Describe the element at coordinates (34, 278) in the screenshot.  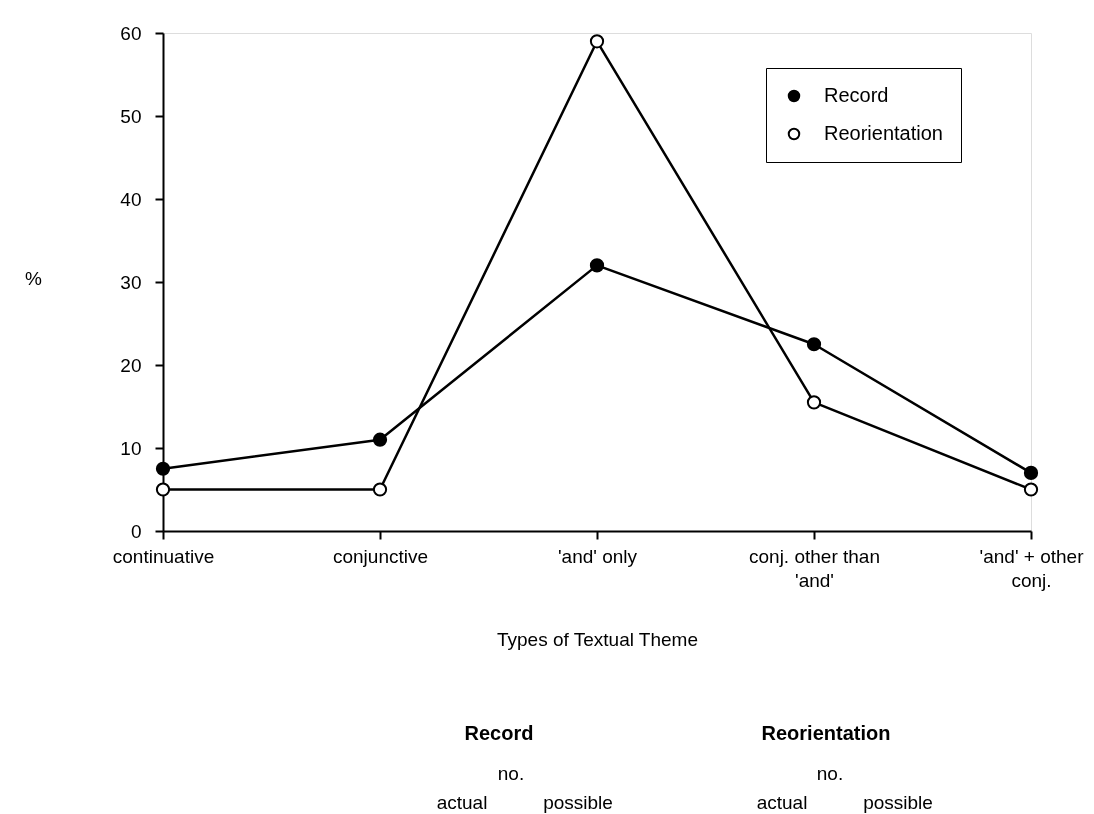
I see `y-axis-title: %` at that location.